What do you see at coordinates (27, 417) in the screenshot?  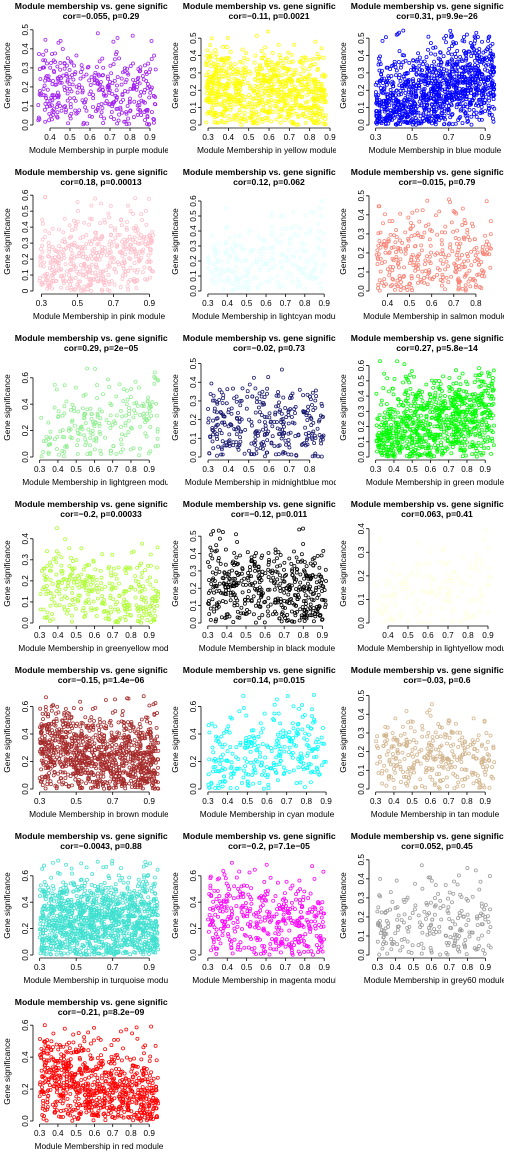 I see `y-axis: 0.00.20.40.6` at bounding box center [27, 417].